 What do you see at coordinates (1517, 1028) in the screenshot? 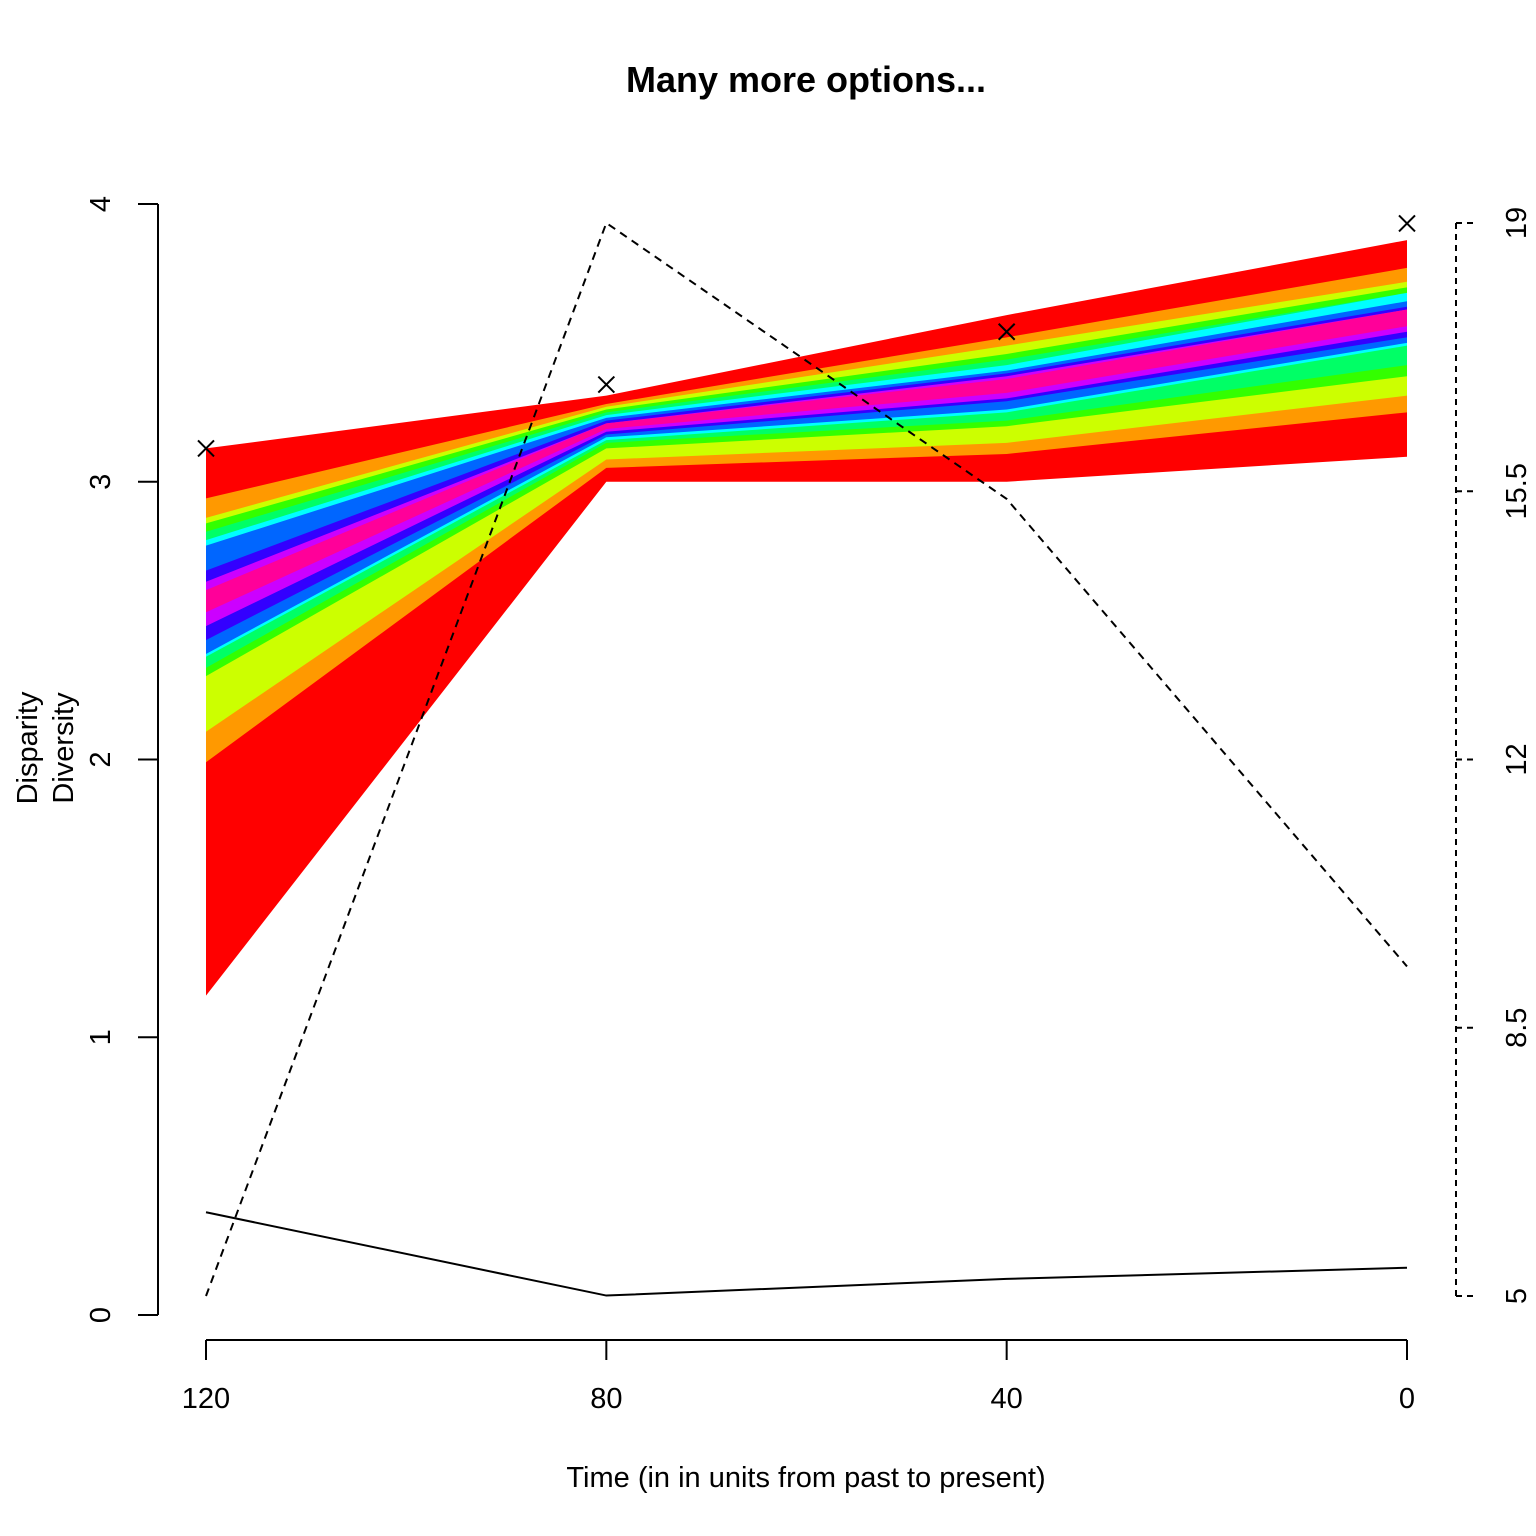
I see `right-tick-label: 8.5` at bounding box center [1517, 1028].